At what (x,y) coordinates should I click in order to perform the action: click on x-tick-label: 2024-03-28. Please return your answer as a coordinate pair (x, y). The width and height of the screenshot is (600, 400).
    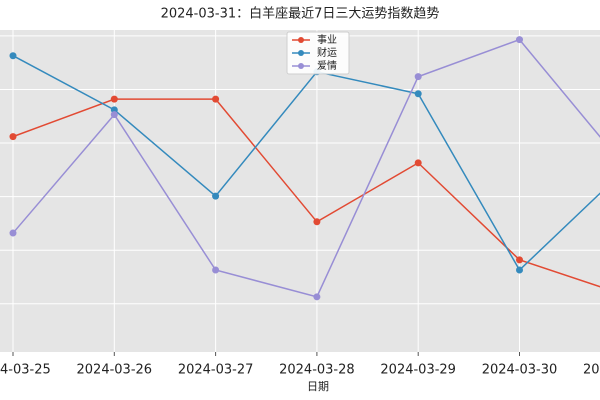
    Looking at the image, I should click on (317, 370).